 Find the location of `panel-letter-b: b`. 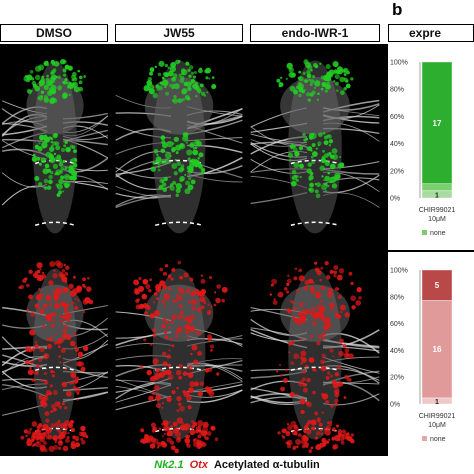

panel-letter-b: b is located at coordinates (397, 9).